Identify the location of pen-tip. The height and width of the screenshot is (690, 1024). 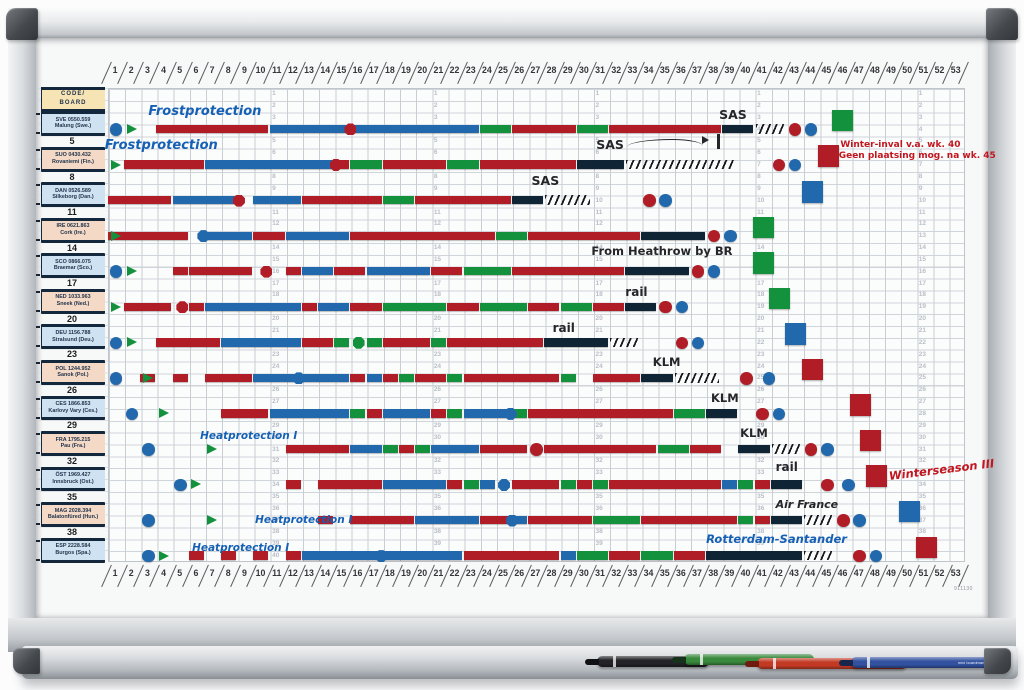
(752, 663).